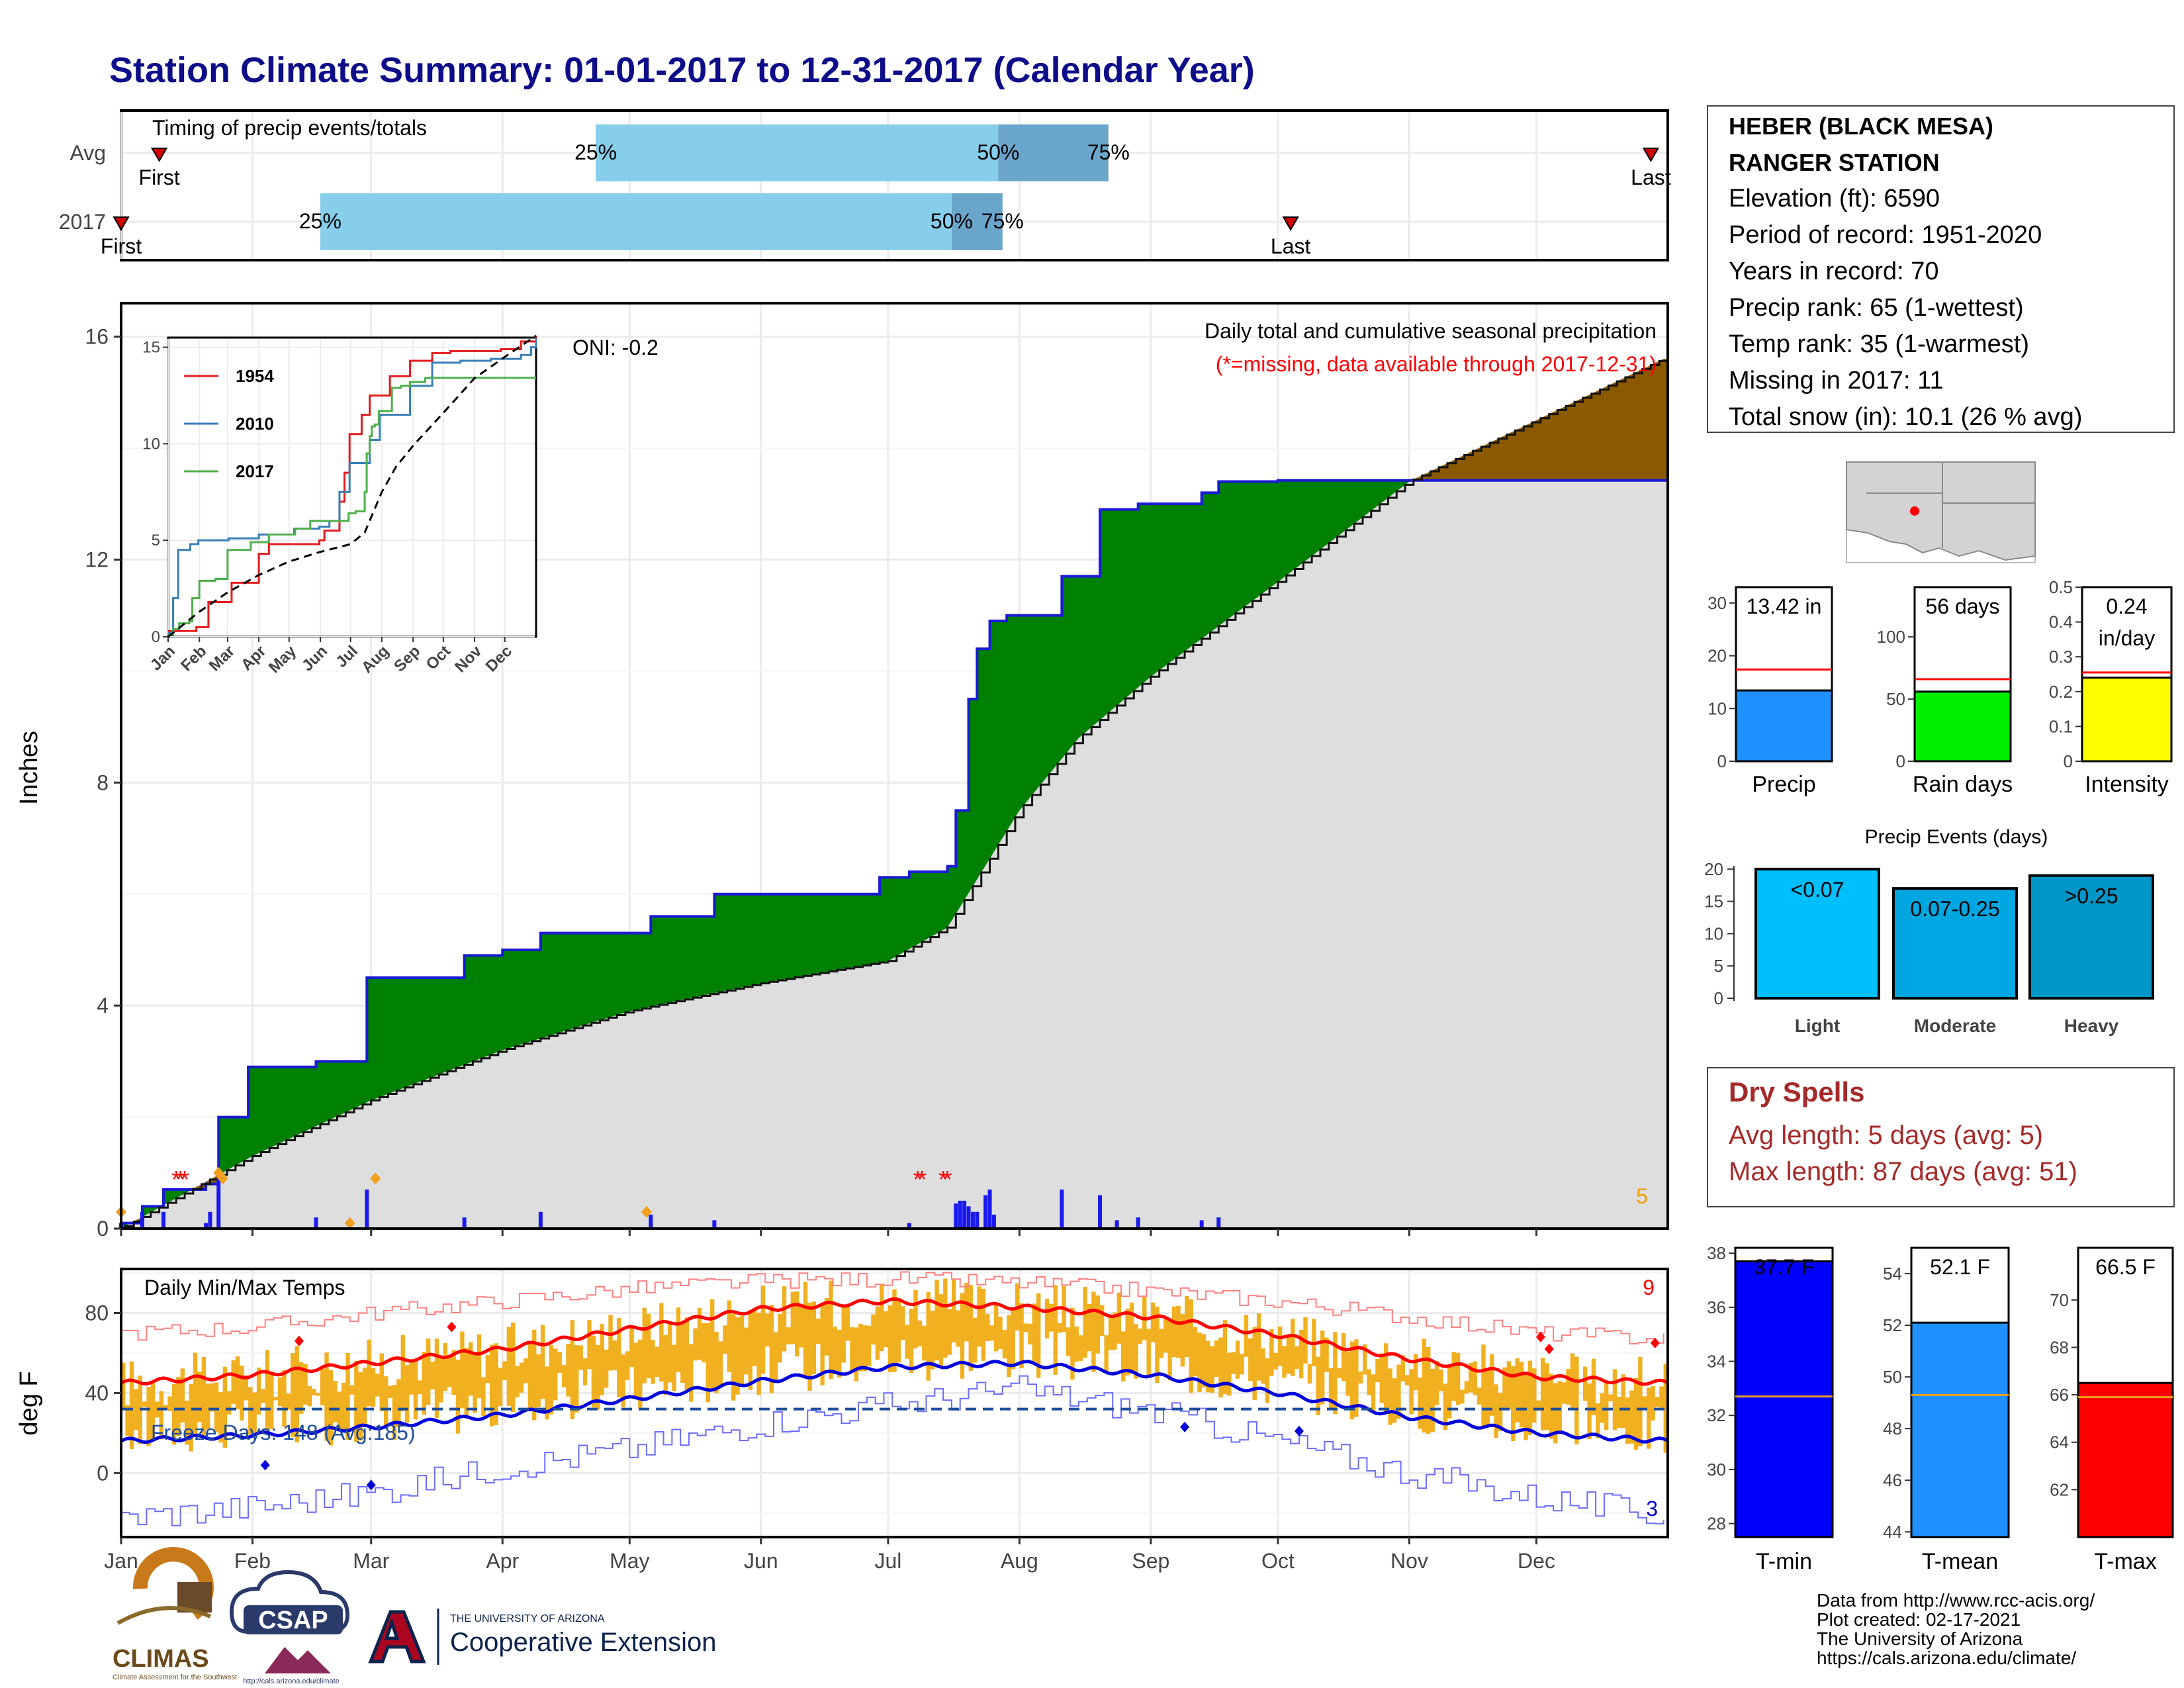 This screenshot has height=1688, width=2184. What do you see at coordinates (161, 1659) in the screenshot?
I see `climas-wordmark: CLIMAS` at bounding box center [161, 1659].